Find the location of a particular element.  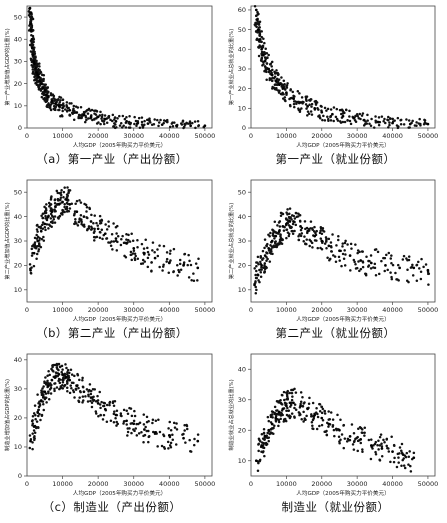

x-tick-label: 20000 is located at coordinates (321, 136).